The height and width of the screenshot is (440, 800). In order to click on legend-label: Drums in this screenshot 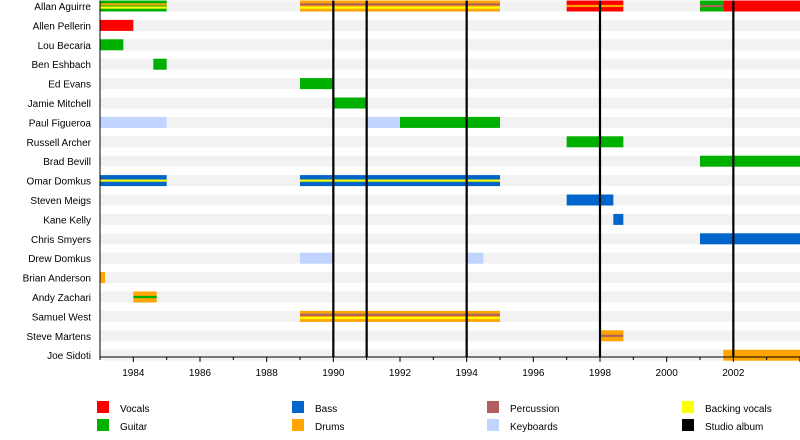, I will do `click(329, 427)`.